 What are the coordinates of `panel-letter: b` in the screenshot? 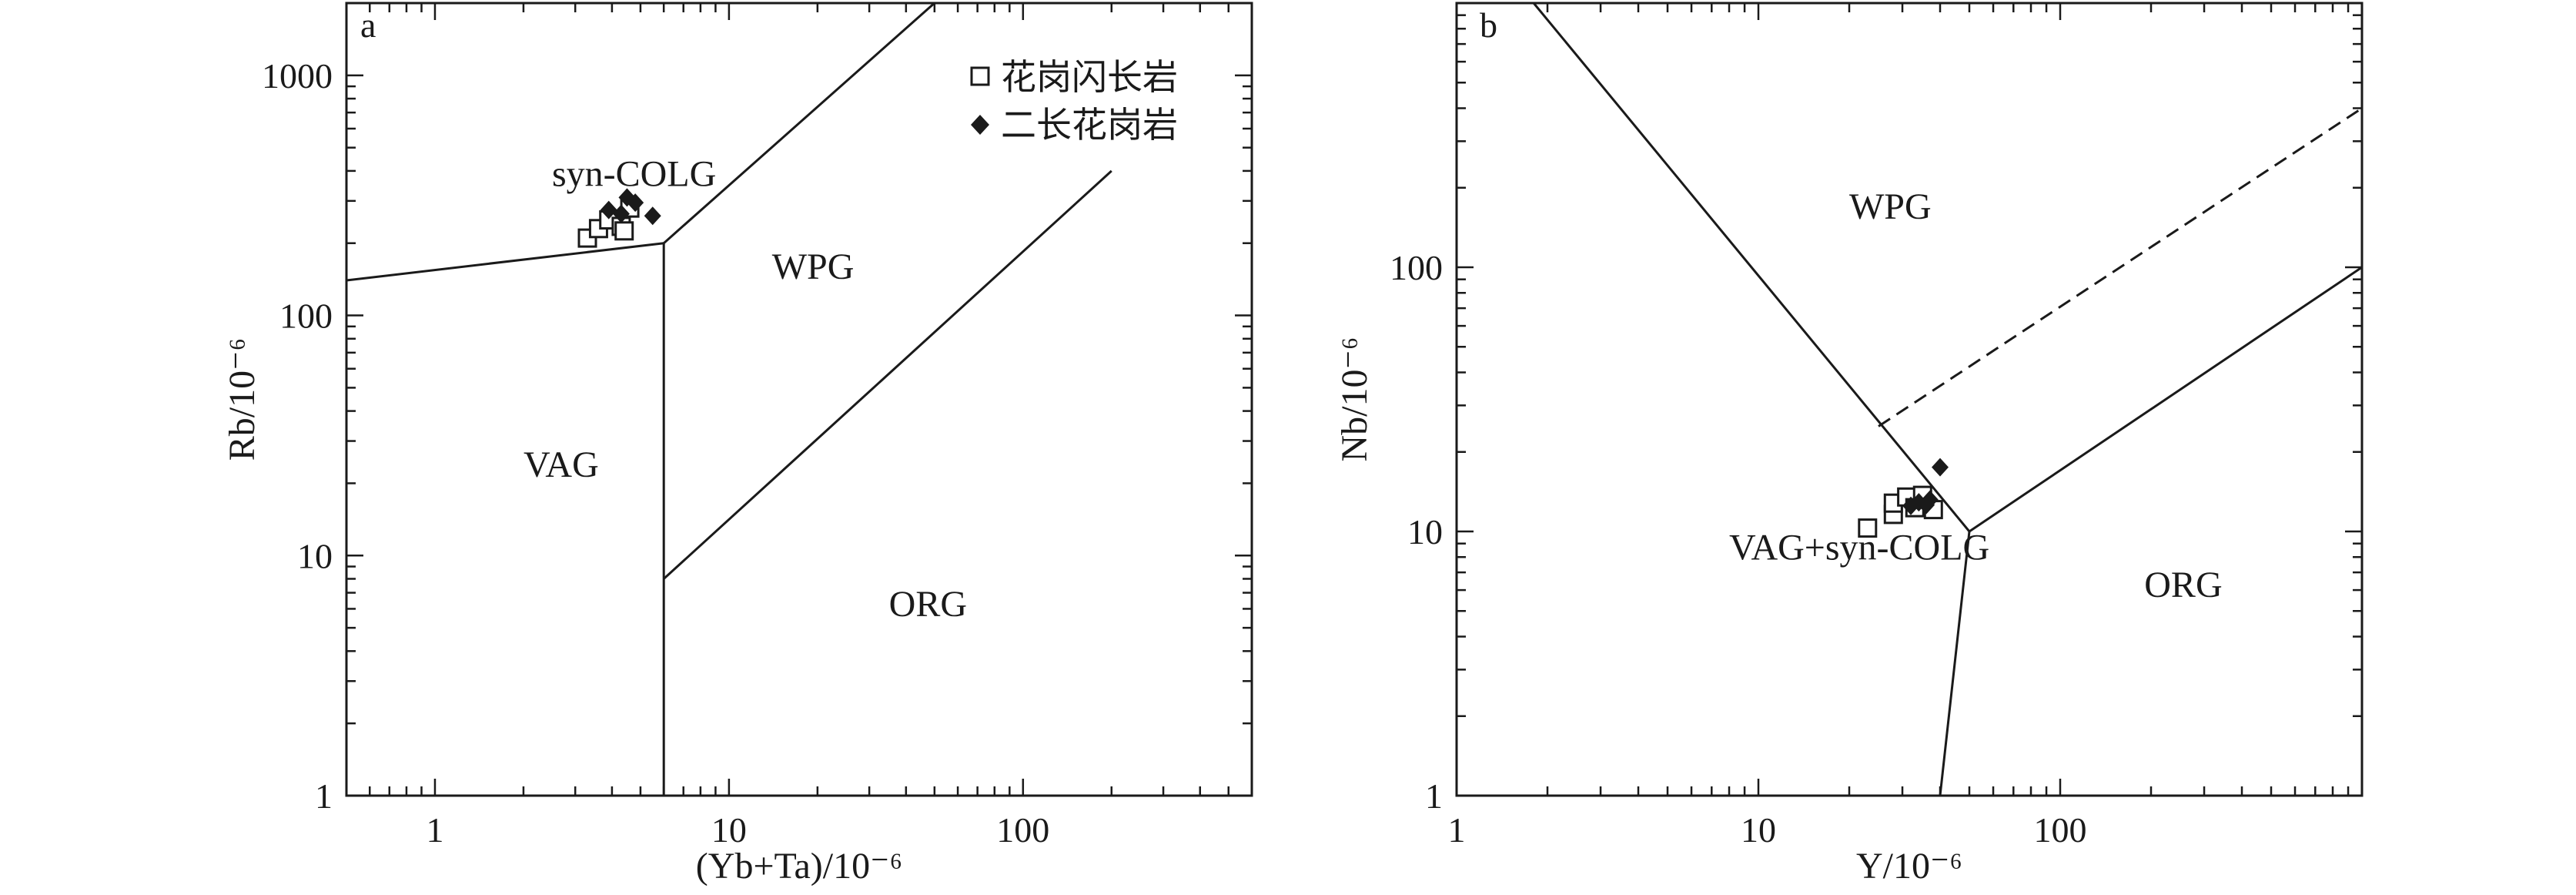 It's located at (1489, 25).